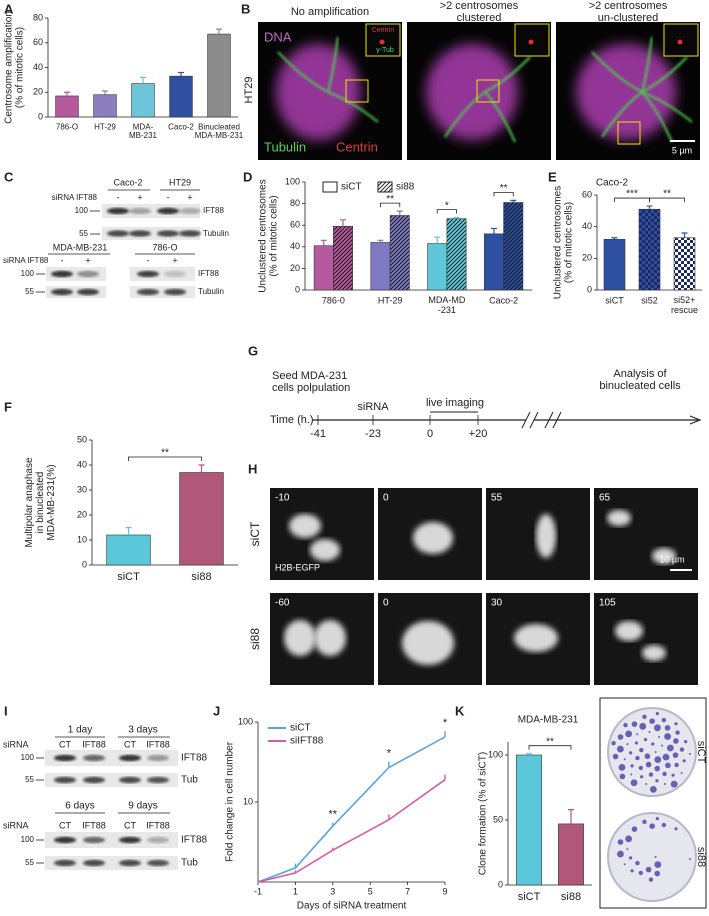  Describe the element at coordinates (111, 863) in the screenshot. I see `blot` at that location.